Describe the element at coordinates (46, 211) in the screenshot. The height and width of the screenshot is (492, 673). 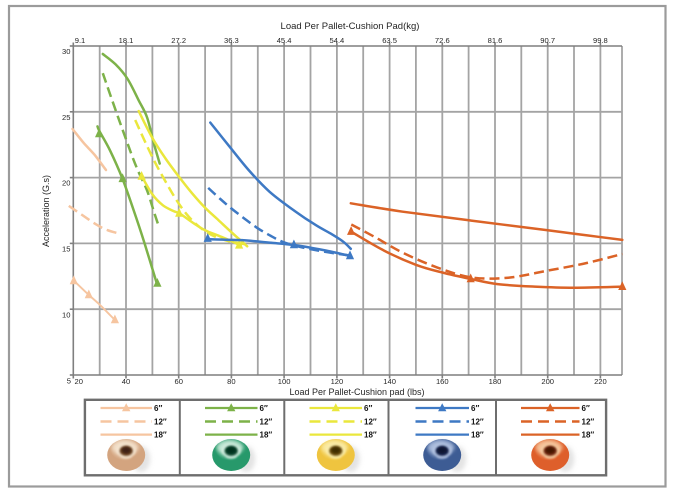
I see `svg-text: Acceleration (G.s)` at that location.